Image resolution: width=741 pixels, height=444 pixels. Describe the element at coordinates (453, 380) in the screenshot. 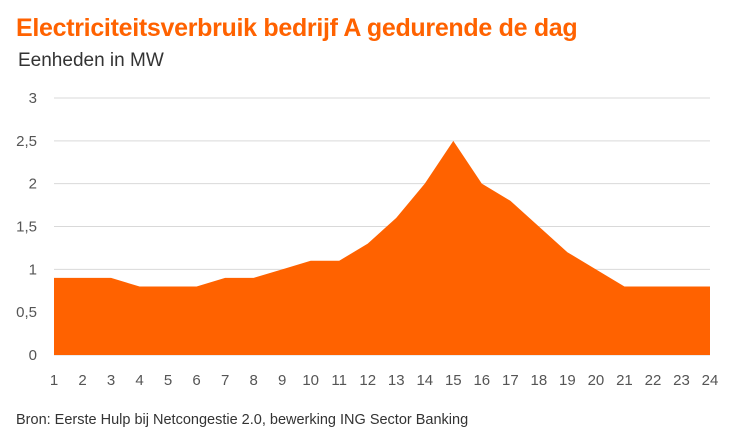

I see `x-tick-label: 15` at that location.